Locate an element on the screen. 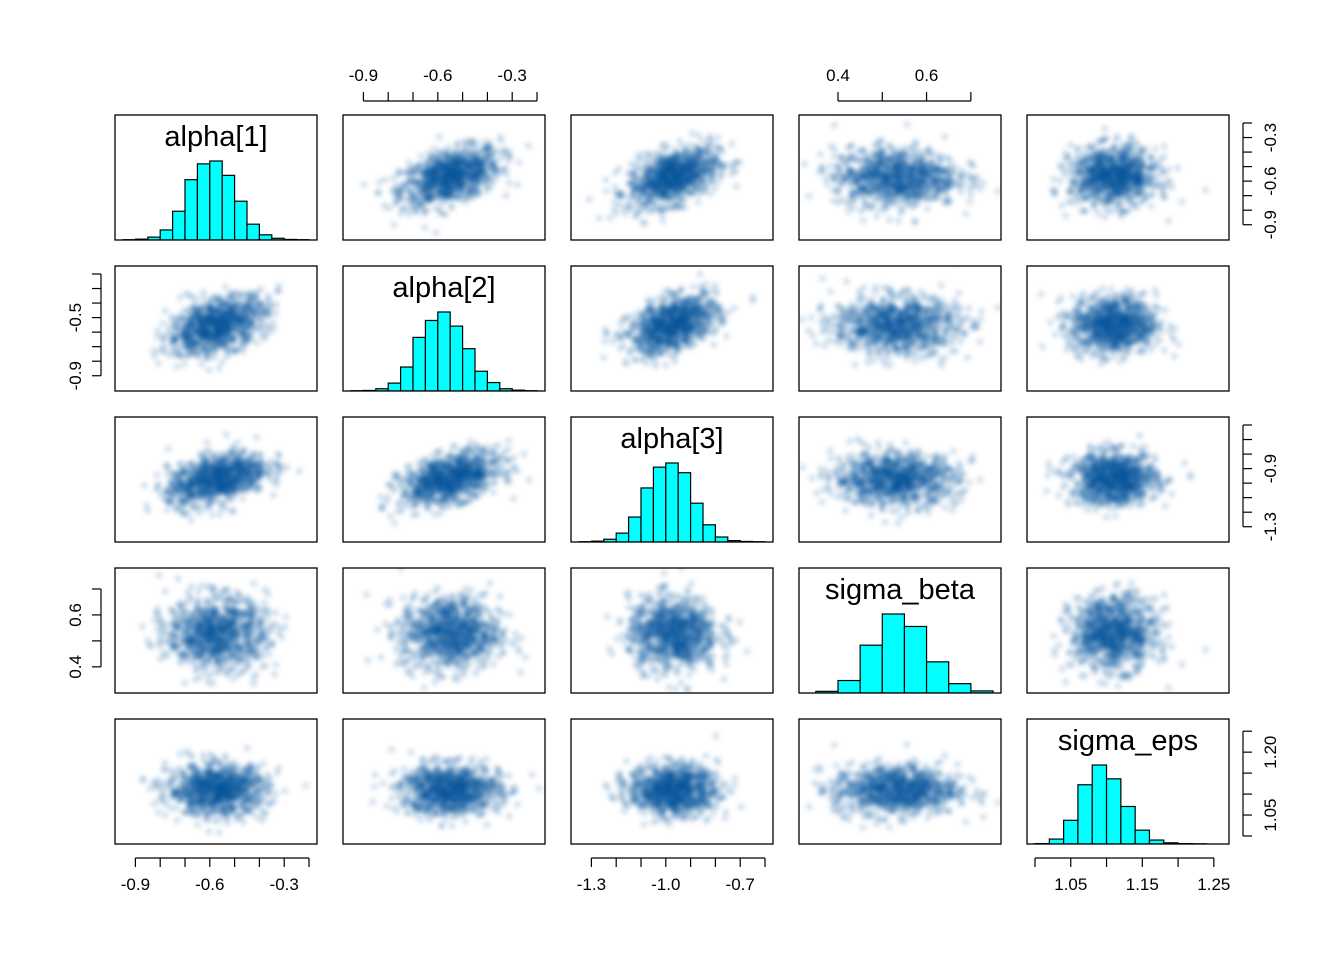  scatter-panel-alpha1-vs-sigma-beta is located at coordinates (894, 177).